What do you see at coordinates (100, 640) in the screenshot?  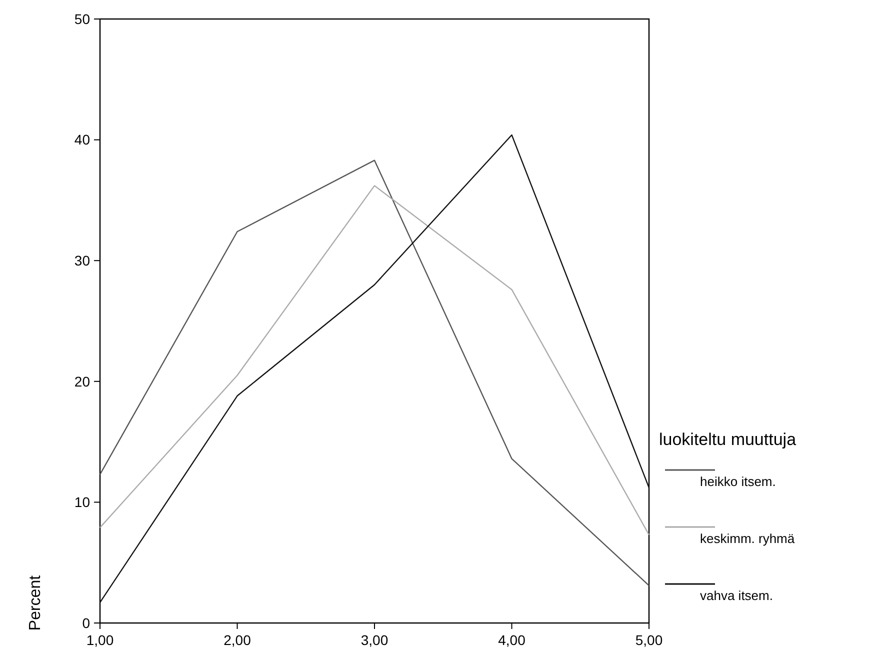 I see `x-tick-label: 1,00` at bounding box center [100, 640].